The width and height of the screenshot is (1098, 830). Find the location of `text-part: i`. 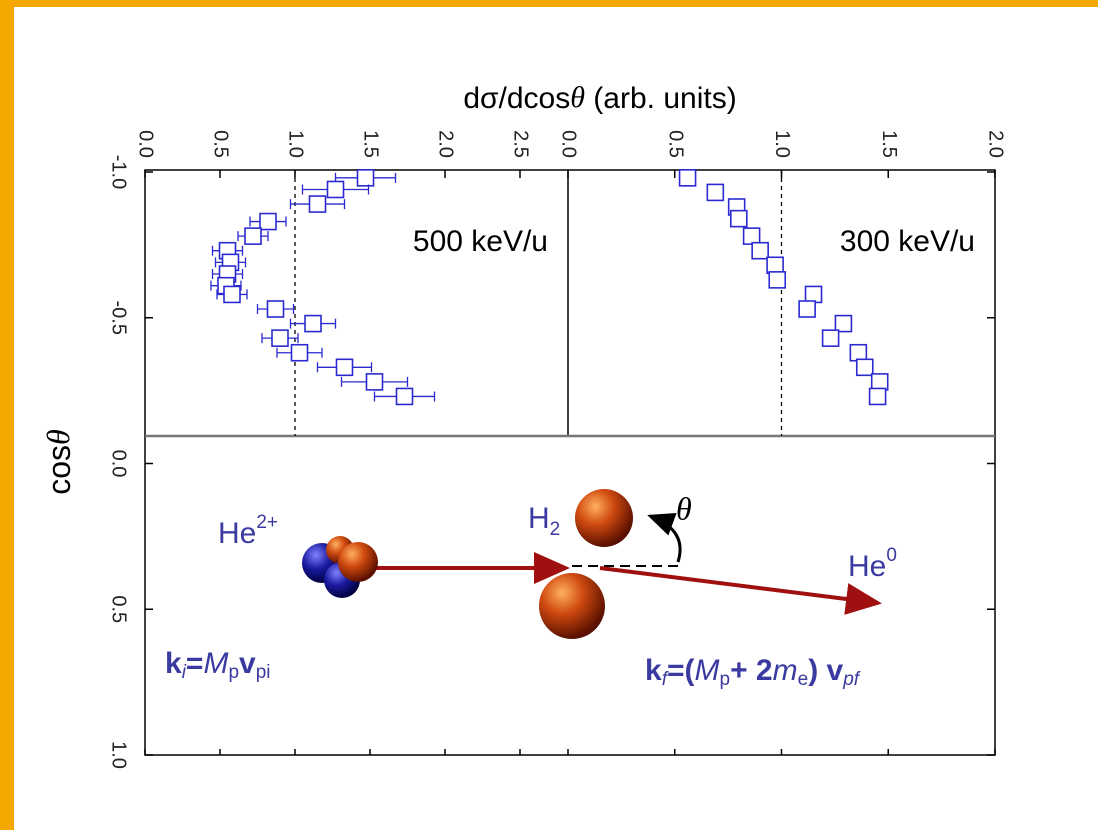

text-part: i is located at coordinates (184, 672).